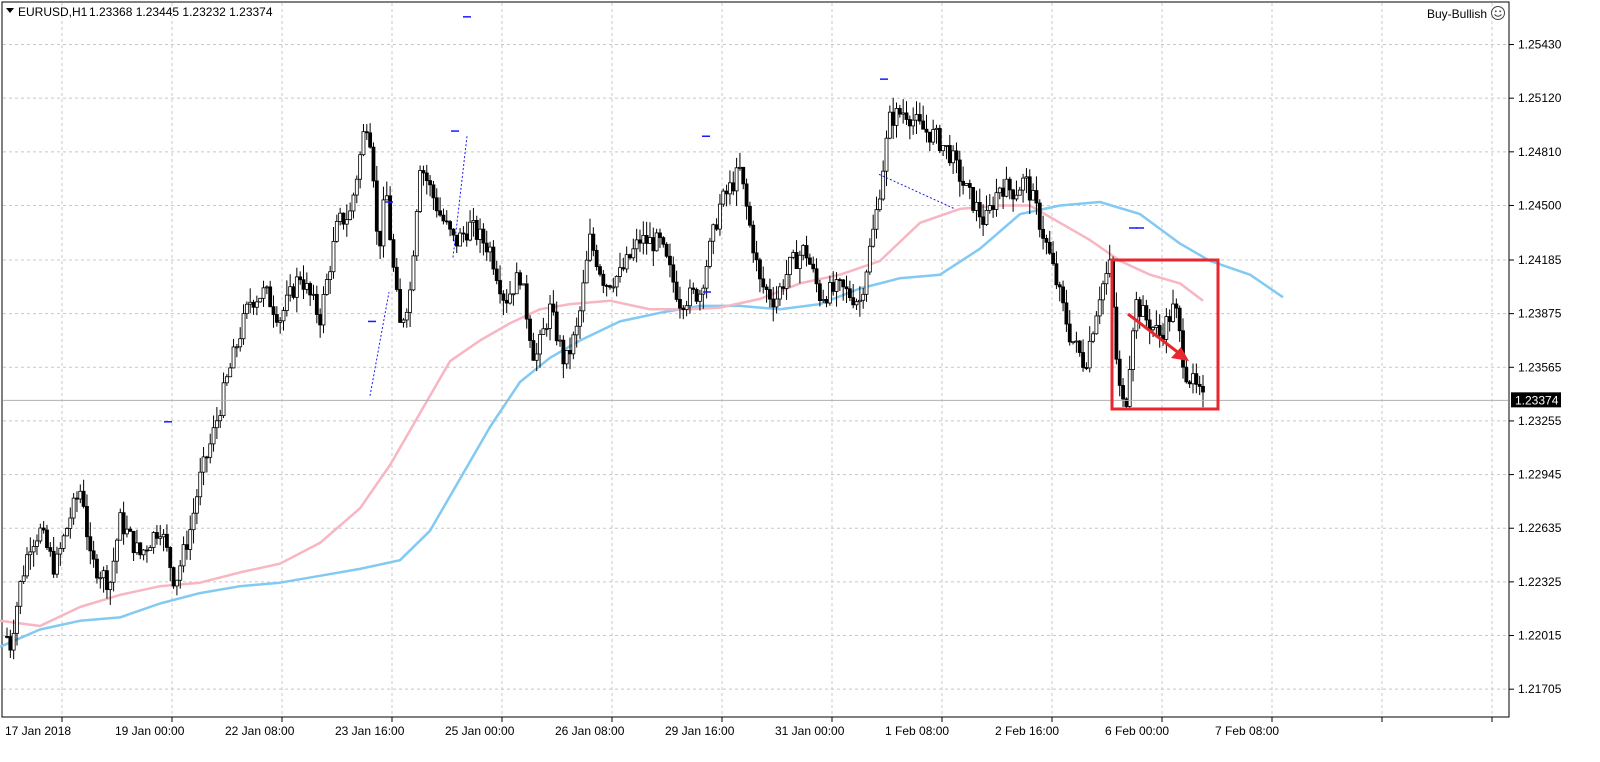 The width and height of the screenshot is (1600, 762). I want to click on current-price-tag: 1.23374, so click(1536, 400).